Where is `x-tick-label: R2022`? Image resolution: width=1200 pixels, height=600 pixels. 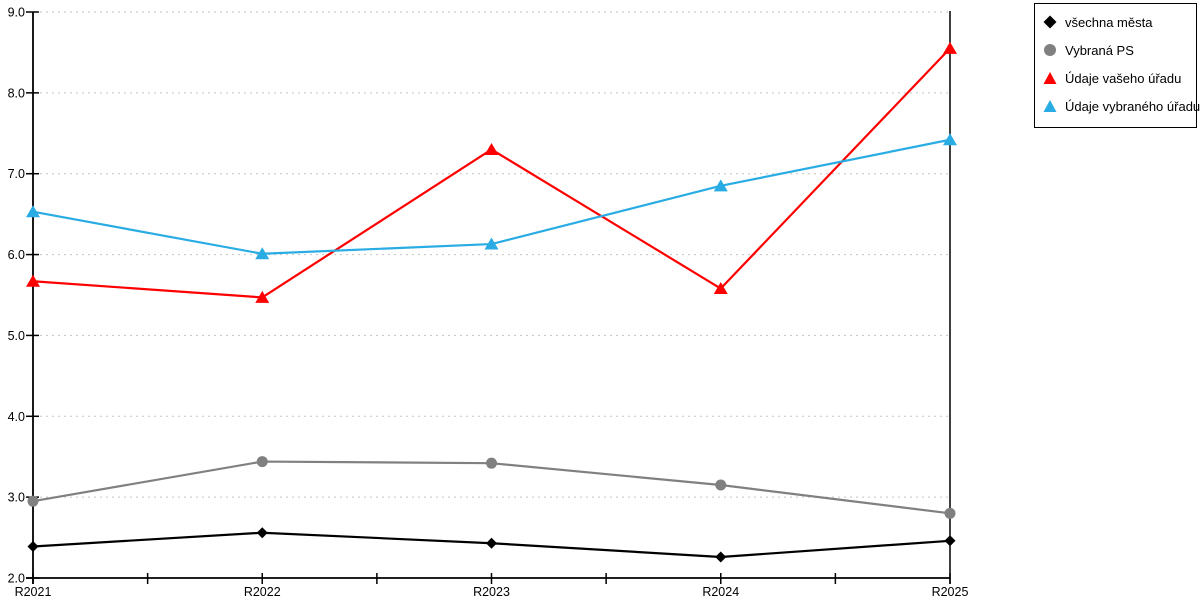
x-tick-label: R2022 is located at coordinates (262, 592).